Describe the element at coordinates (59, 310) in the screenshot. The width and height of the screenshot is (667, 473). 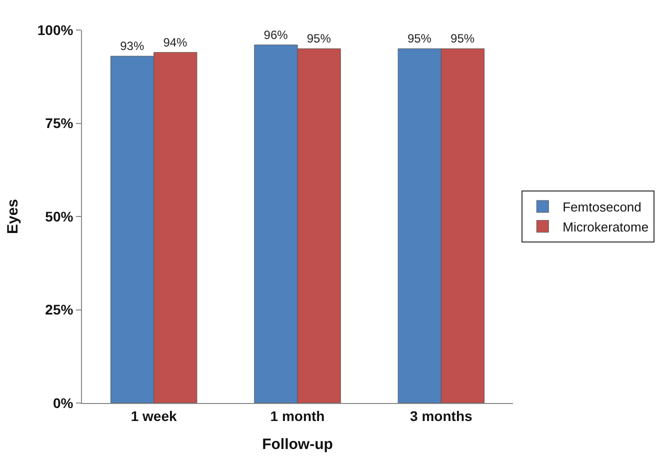
I see `y-tick-label: 25%` at that location.